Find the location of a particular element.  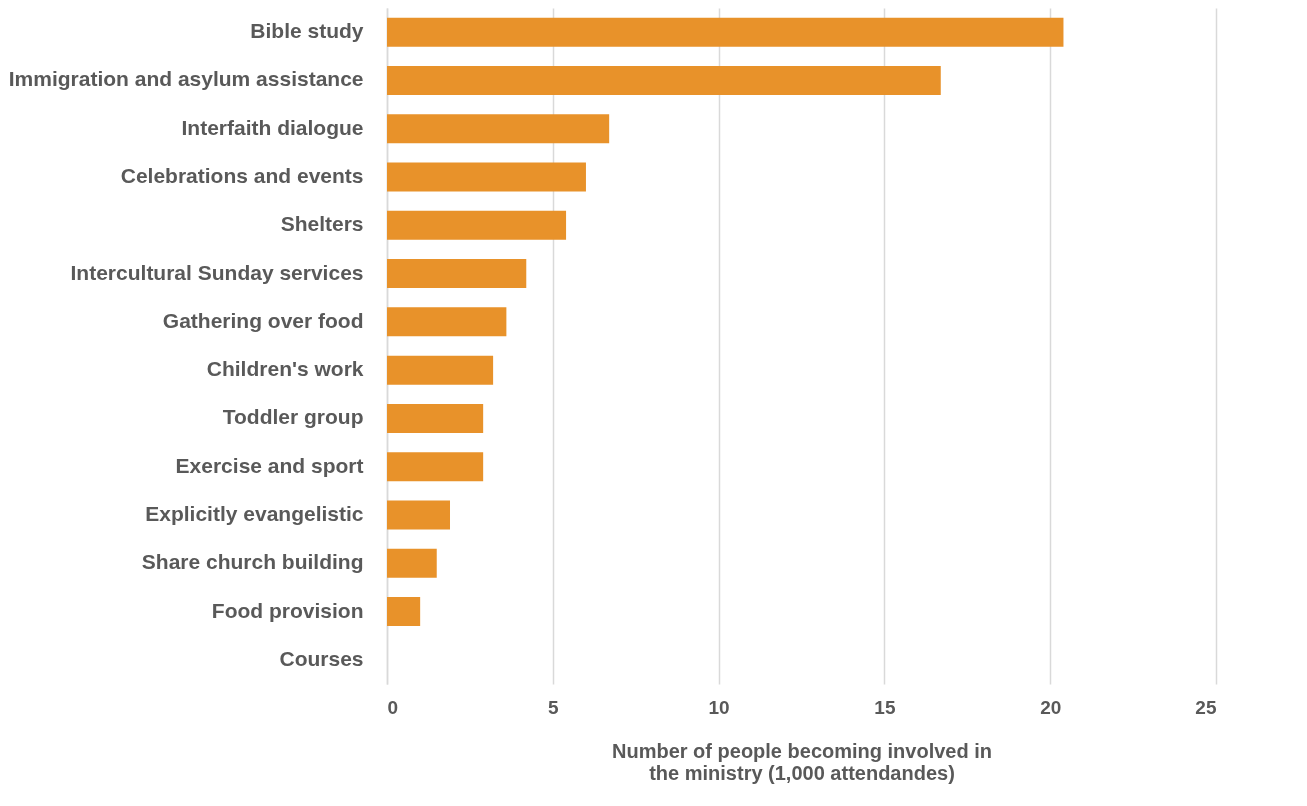

x-tick-label: 0 is located at coordinates (393, 707).